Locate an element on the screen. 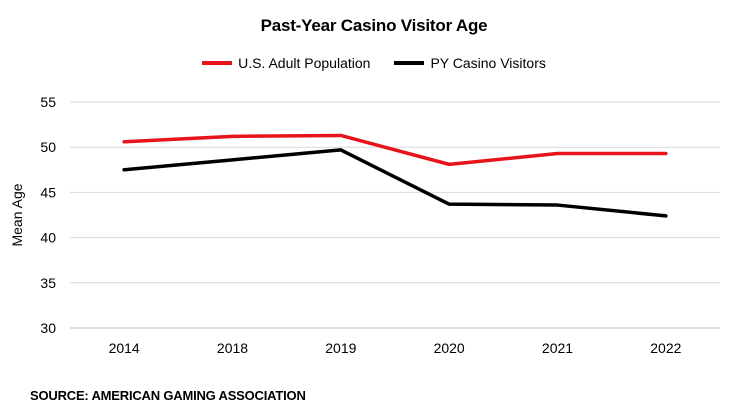 The width and height of the screenshot is (748, 420). legend-swatch-casino-visitors is located at coordinates (409, 63).